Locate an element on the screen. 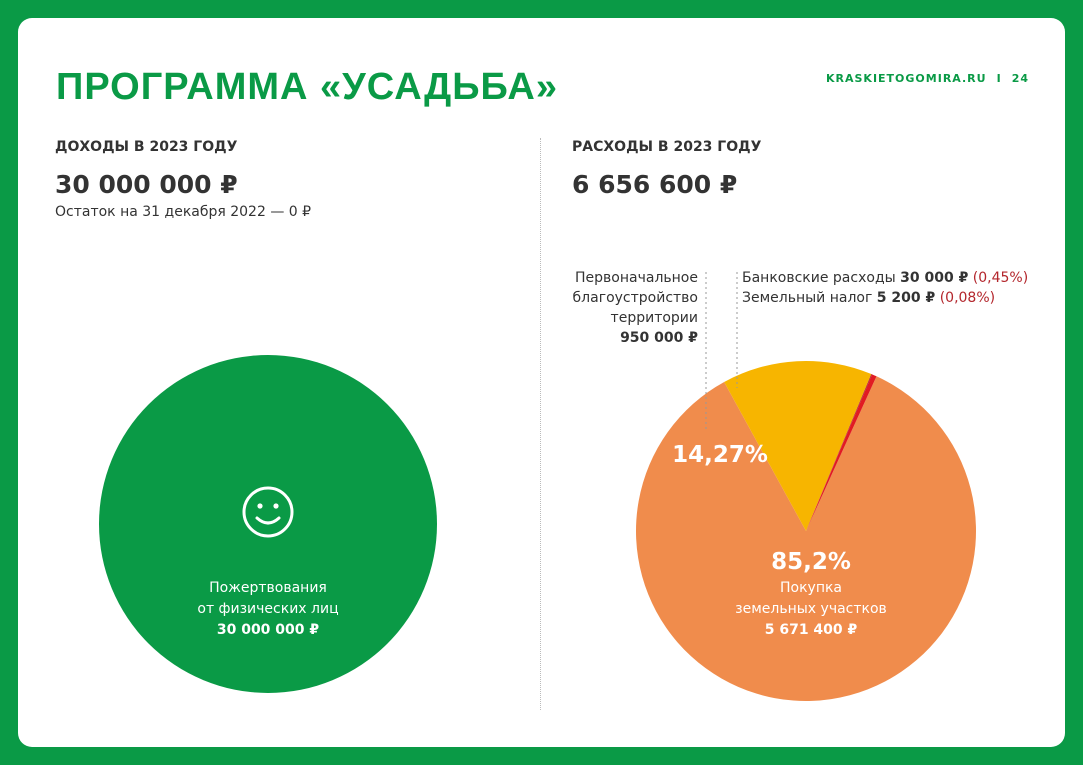 The width and height of the screenshot is (1083, 765). landscaping-label-line: территории is located at coordinates (654, 318).